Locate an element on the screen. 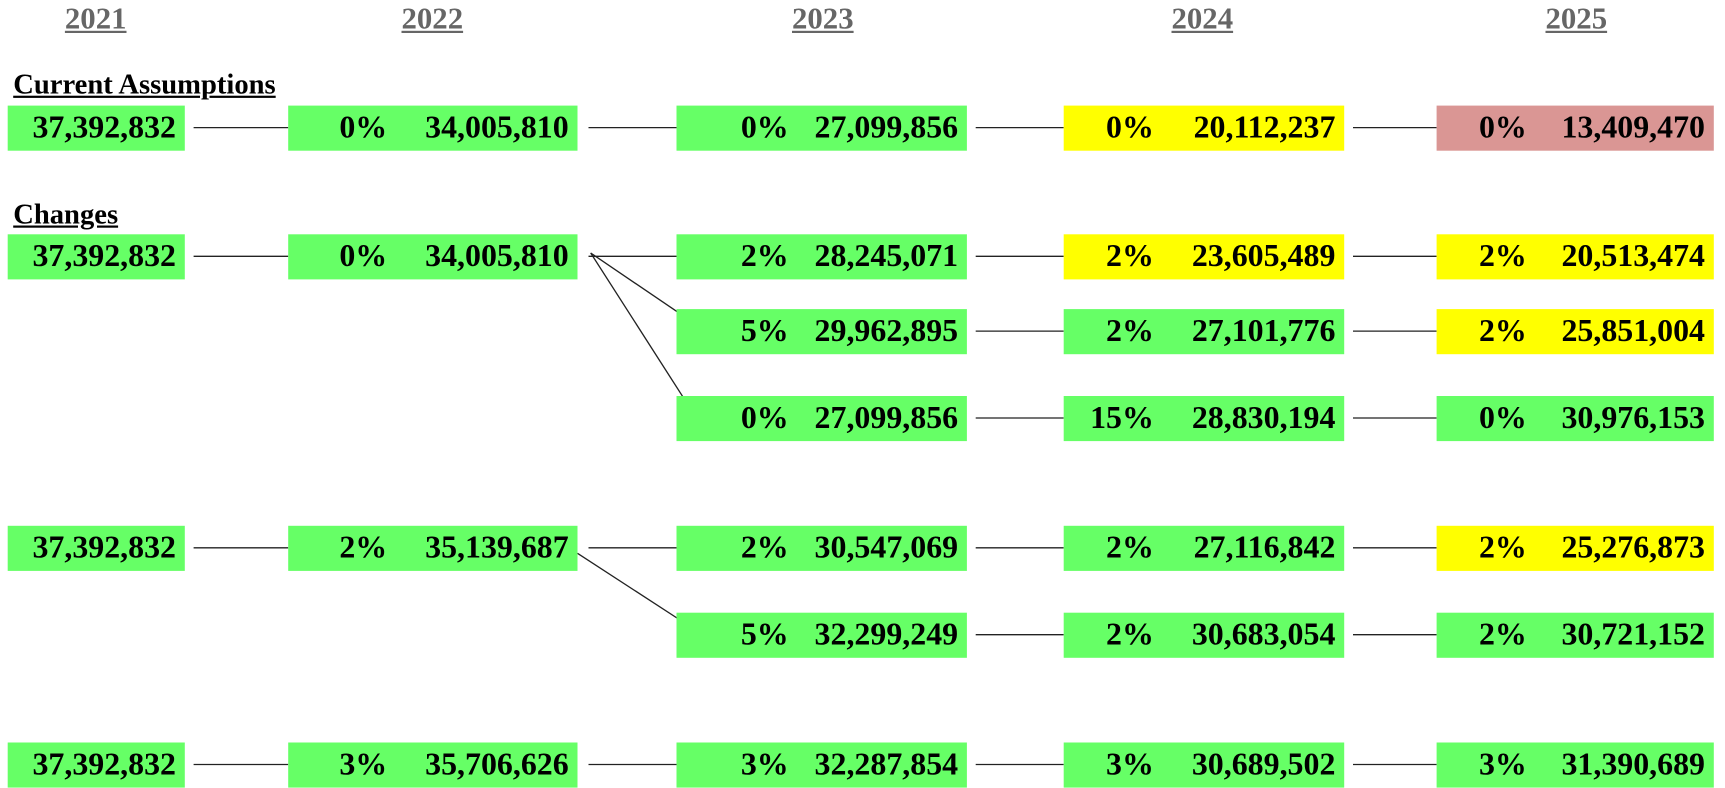  amount: 23,605,489 is located at coordinates (1263, 256).